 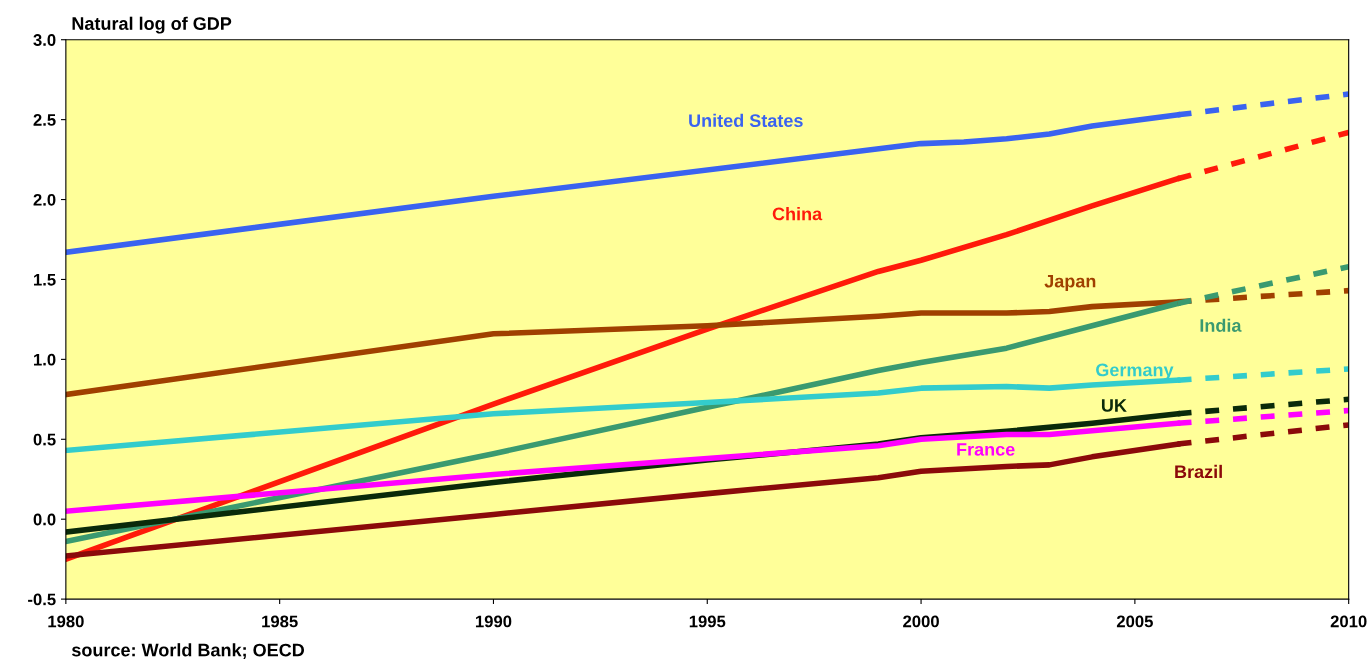 I want to click on y-tick-label: 0.0, so click(x=44, y=519).